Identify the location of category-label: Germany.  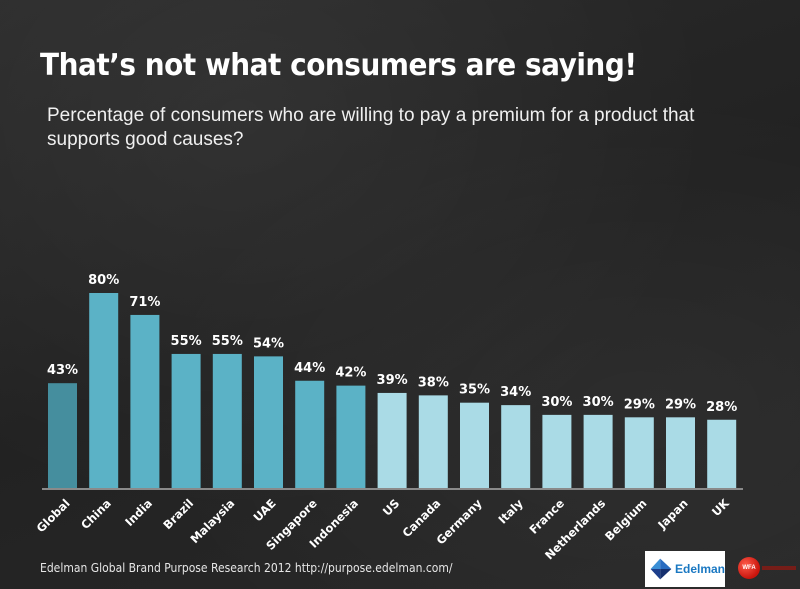
(459, 522).